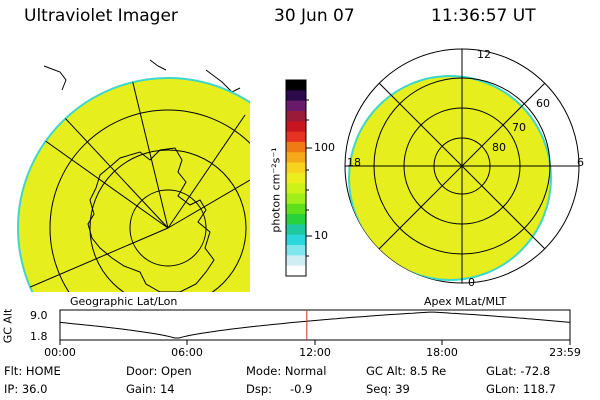  Describe the element at coordinates (518, 371) in the screenshot. I see `geo-latitude: GLat: -72.8` at that location.